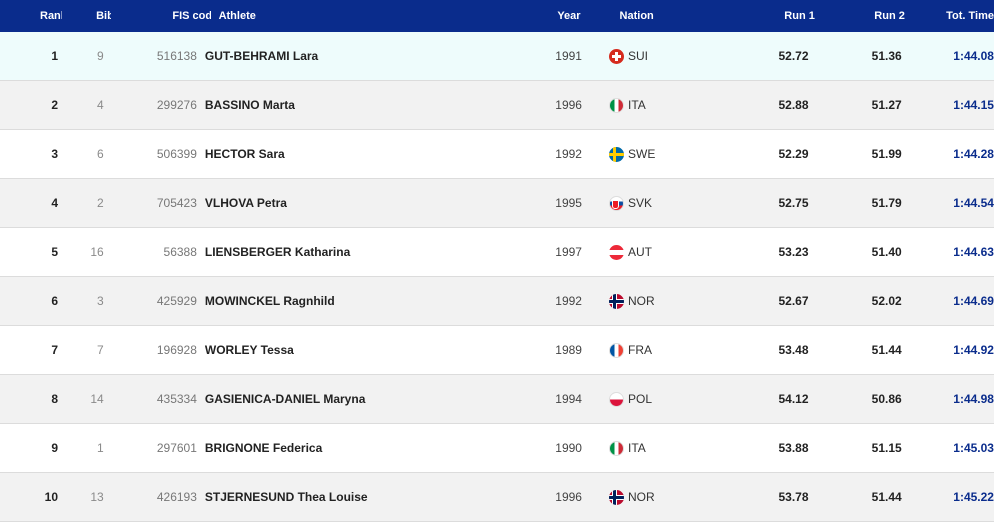  I want to click on bib-cell: 4, so click(100, 105).